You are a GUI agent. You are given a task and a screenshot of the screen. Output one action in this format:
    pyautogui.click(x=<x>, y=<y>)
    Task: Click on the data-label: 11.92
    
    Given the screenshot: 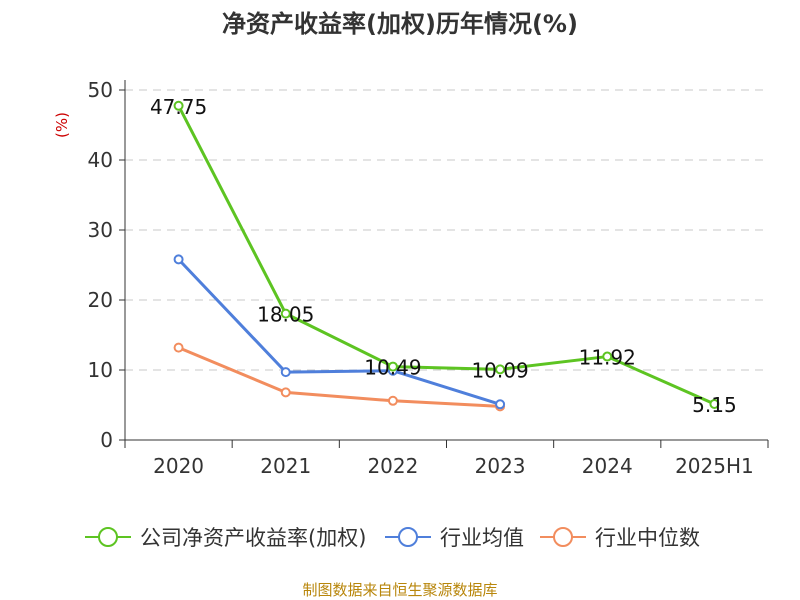 What is the action you would take?
    pyautogui.click(x=607, y=358)
    